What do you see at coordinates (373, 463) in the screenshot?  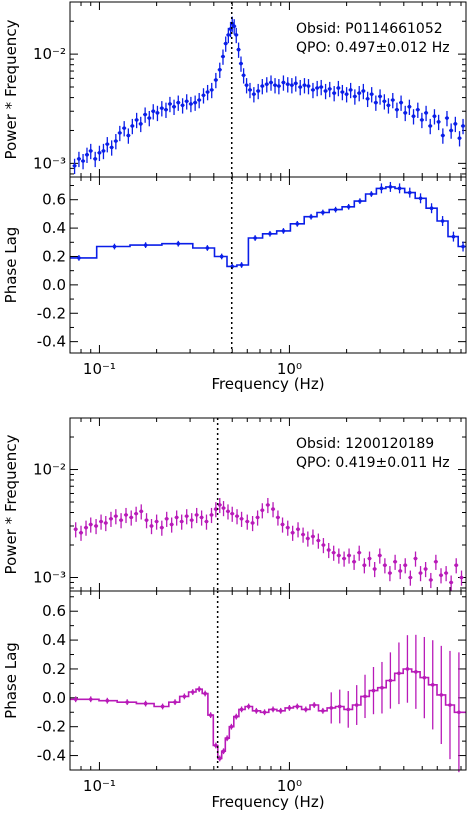 I see `bottom-qpo-annotation: QPO: 0.419±0.011 Hz` at bounding box center [373, 463].